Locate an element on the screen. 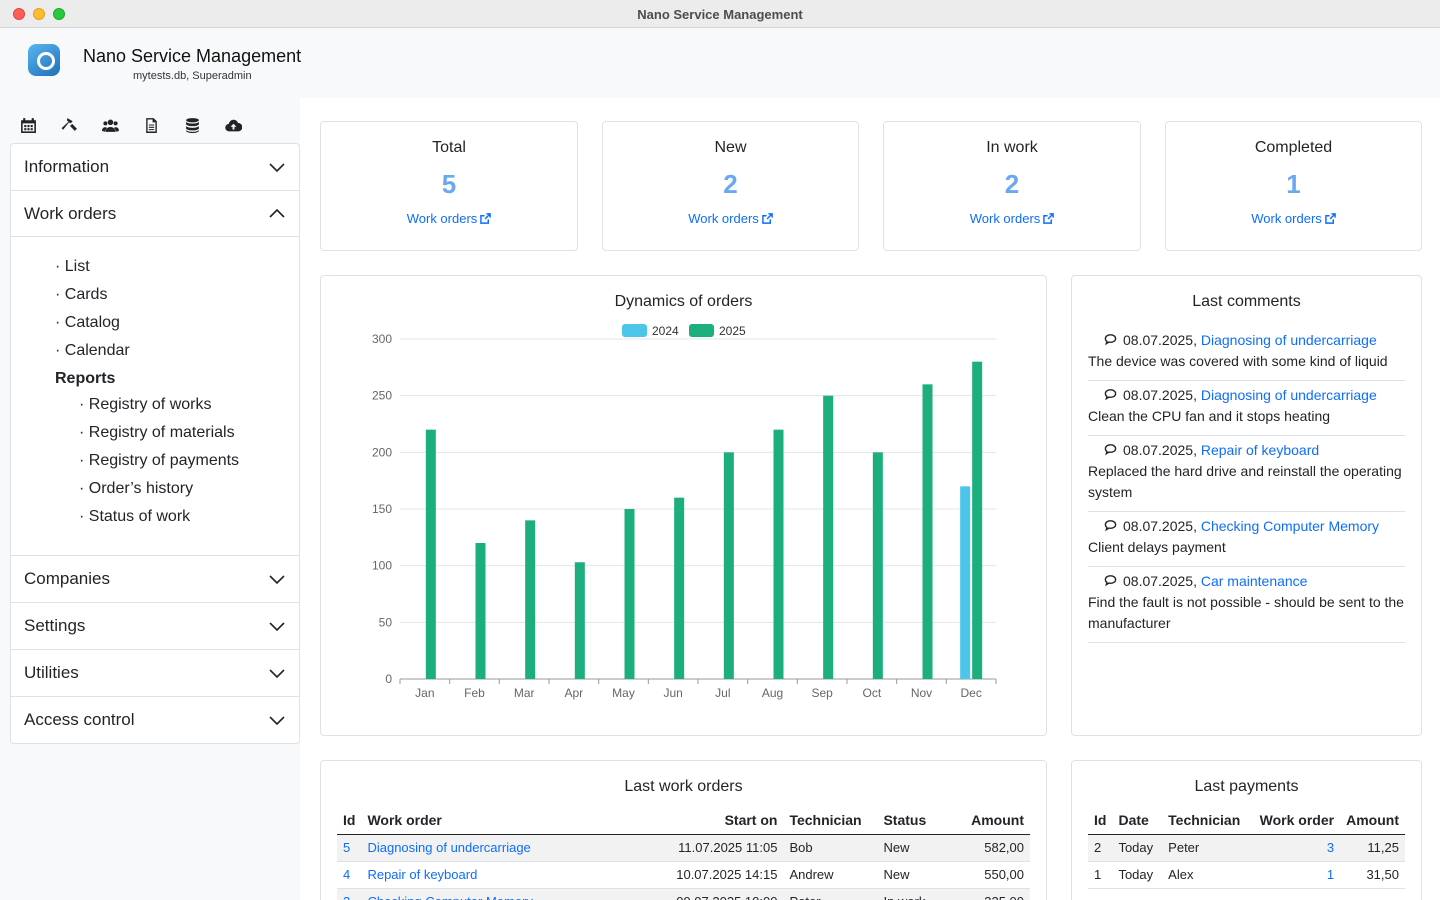  row-order-link: 3 is located at coordinates (1297, 848).